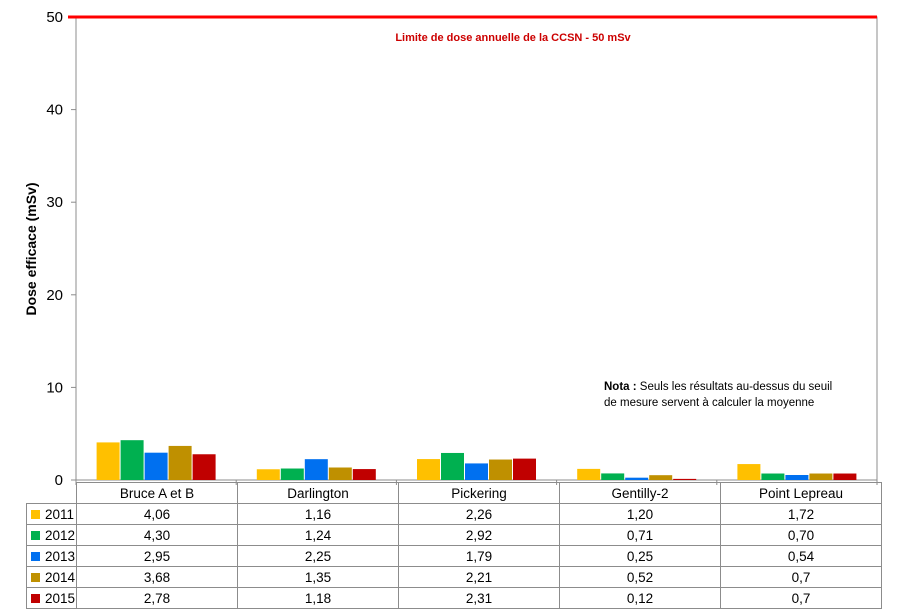  I want to click on bar-2011-point-lepreau, so click(749, 472).